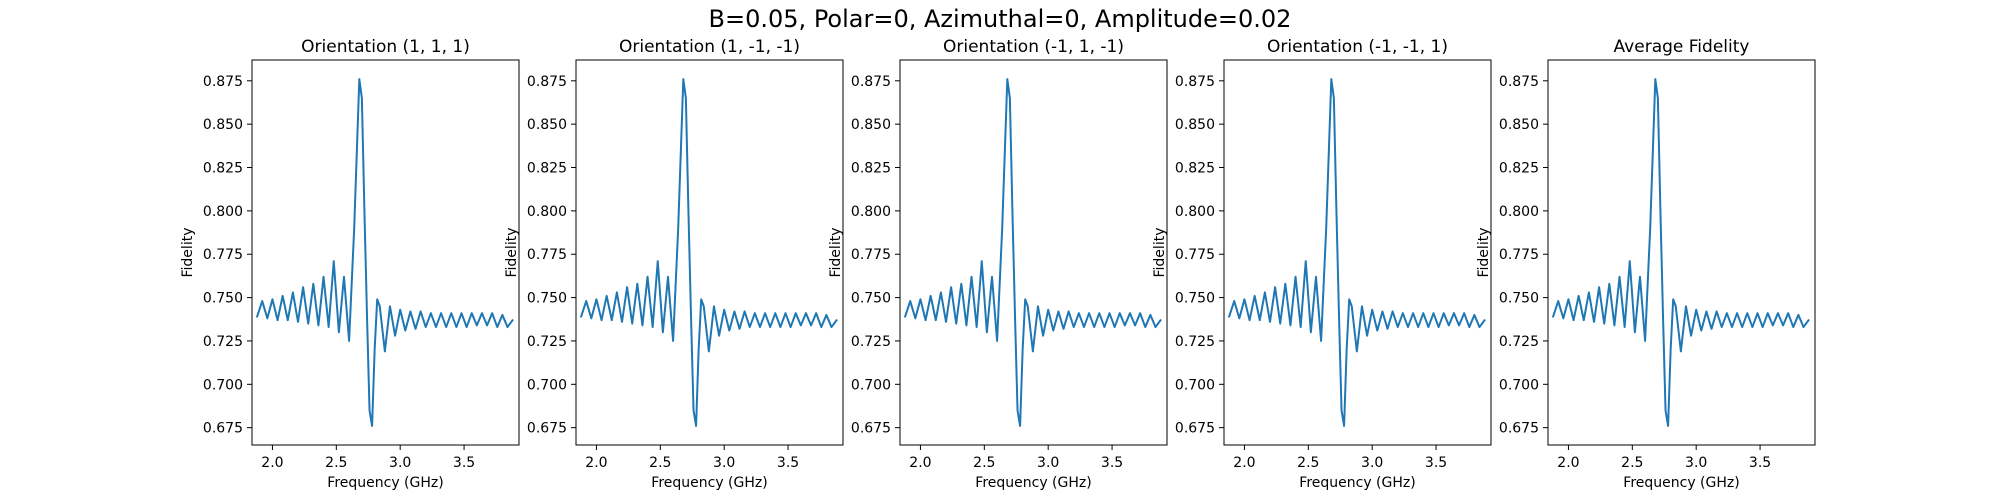 Image resolution: width=2000 pixels, height=500 pixels. What do you see at coordinates (1357, 47) in the screenshot?
I see `subplot-title: Orientation (-1, -1, 1)` at bounding box center [1357, 47].